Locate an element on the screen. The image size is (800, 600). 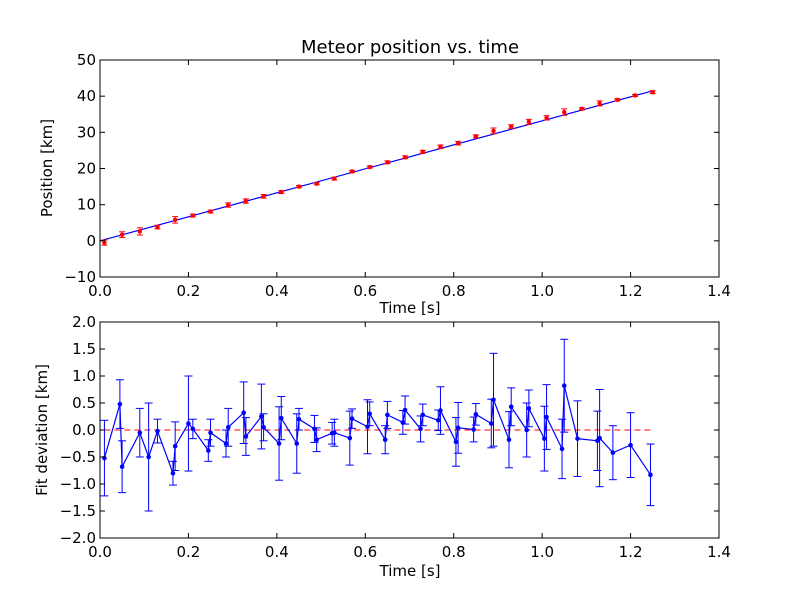
bottom-y-tick-label: −1.0 is located at coordinates (78, 484).